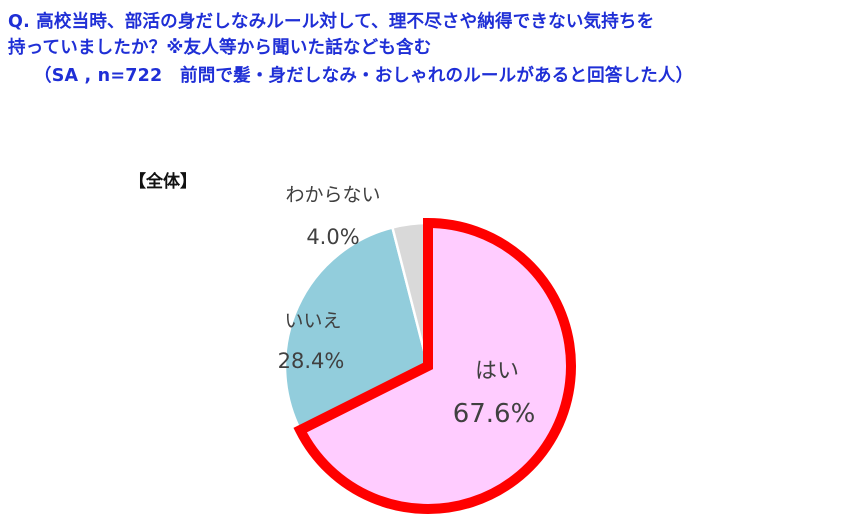 The image size is (859, 529). I want to click on question-line-2: 持っていましたか？※友人等から聞いた話なども含む, so click(220, 48).